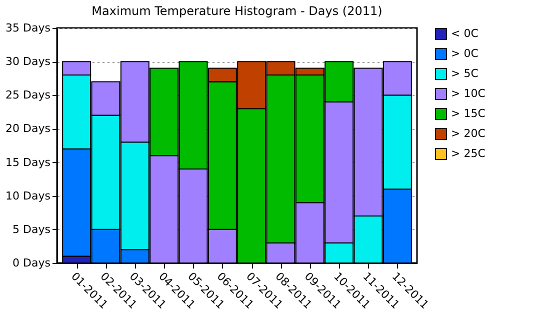  What do you see at coordinates (28, 195) in the screenshot?
I see `y-tick-label: 10 Days` at bounding box center [28, 195].